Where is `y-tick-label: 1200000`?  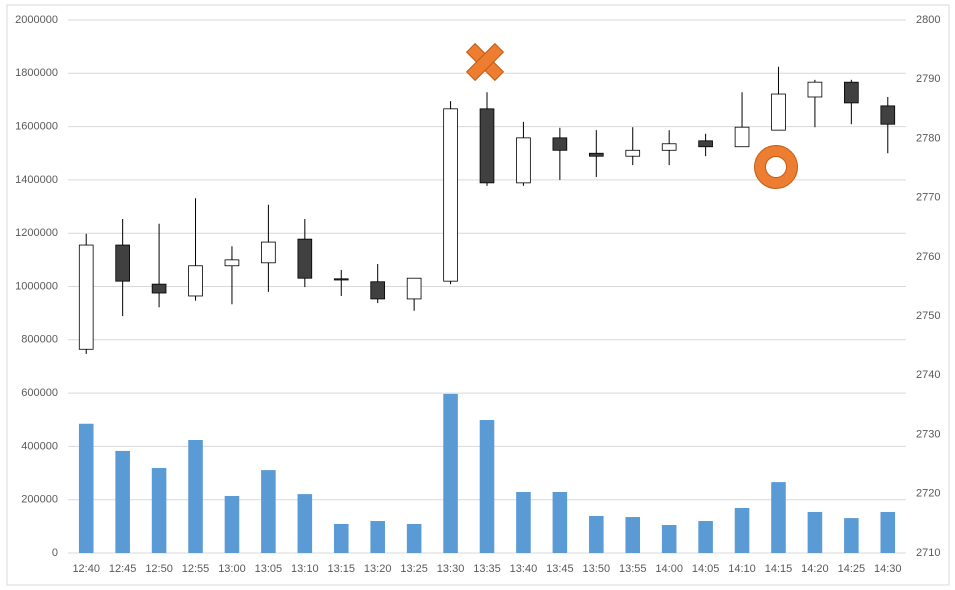 y-tick-label: 1200000 is located at coordinates (36, 233).